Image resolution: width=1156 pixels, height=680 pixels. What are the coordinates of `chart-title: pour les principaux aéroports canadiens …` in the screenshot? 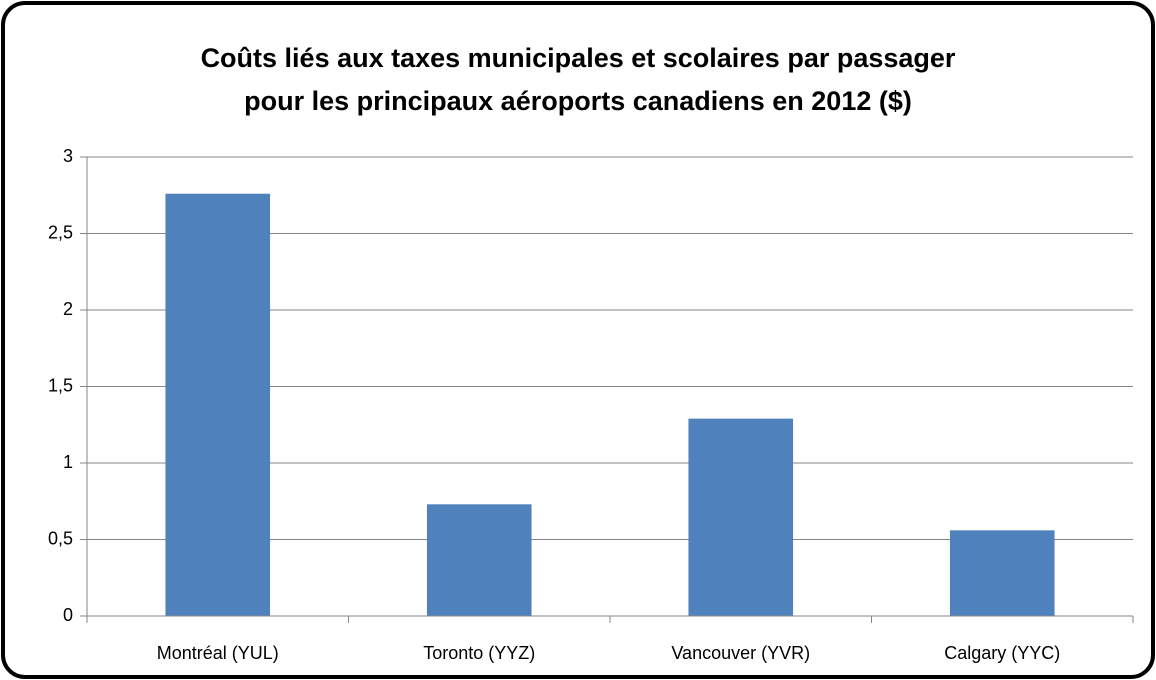 It's located at (578, 101).